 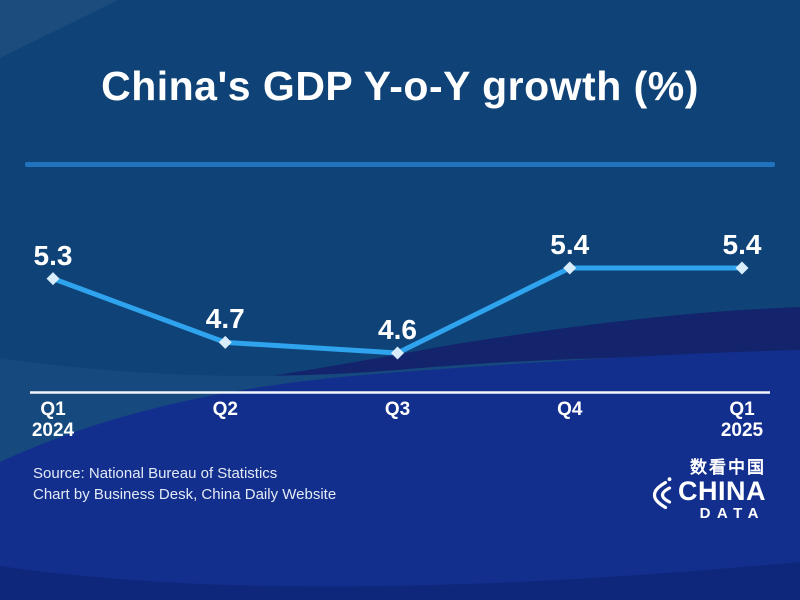 I want to click on title-divider, so click(x=400, y=164).